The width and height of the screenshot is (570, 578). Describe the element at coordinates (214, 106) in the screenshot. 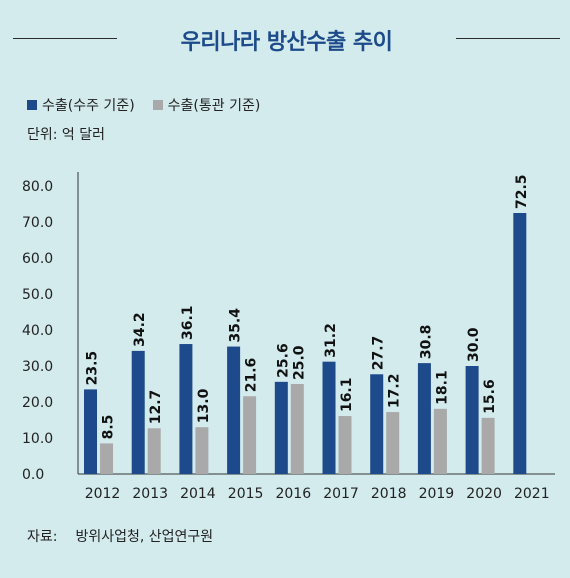

I see `legend-label-series2: 수출(통관 기준)` at that location.